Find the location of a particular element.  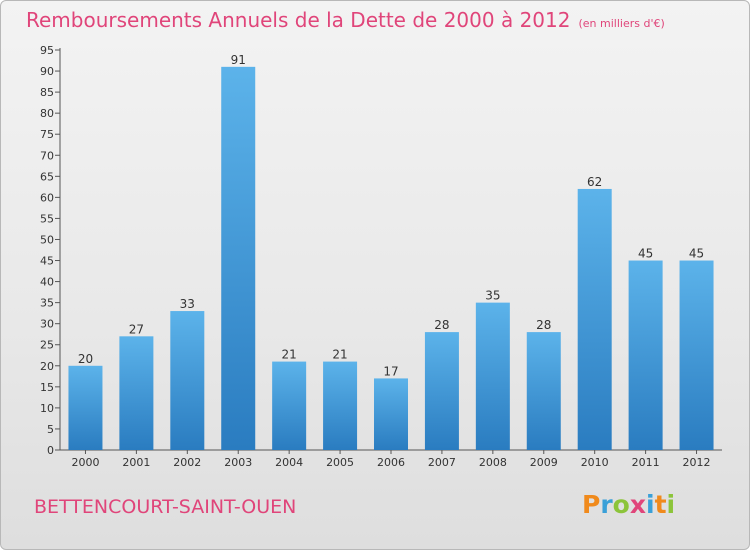

y-tick-label: 95 is located at coordinates (47, 50).